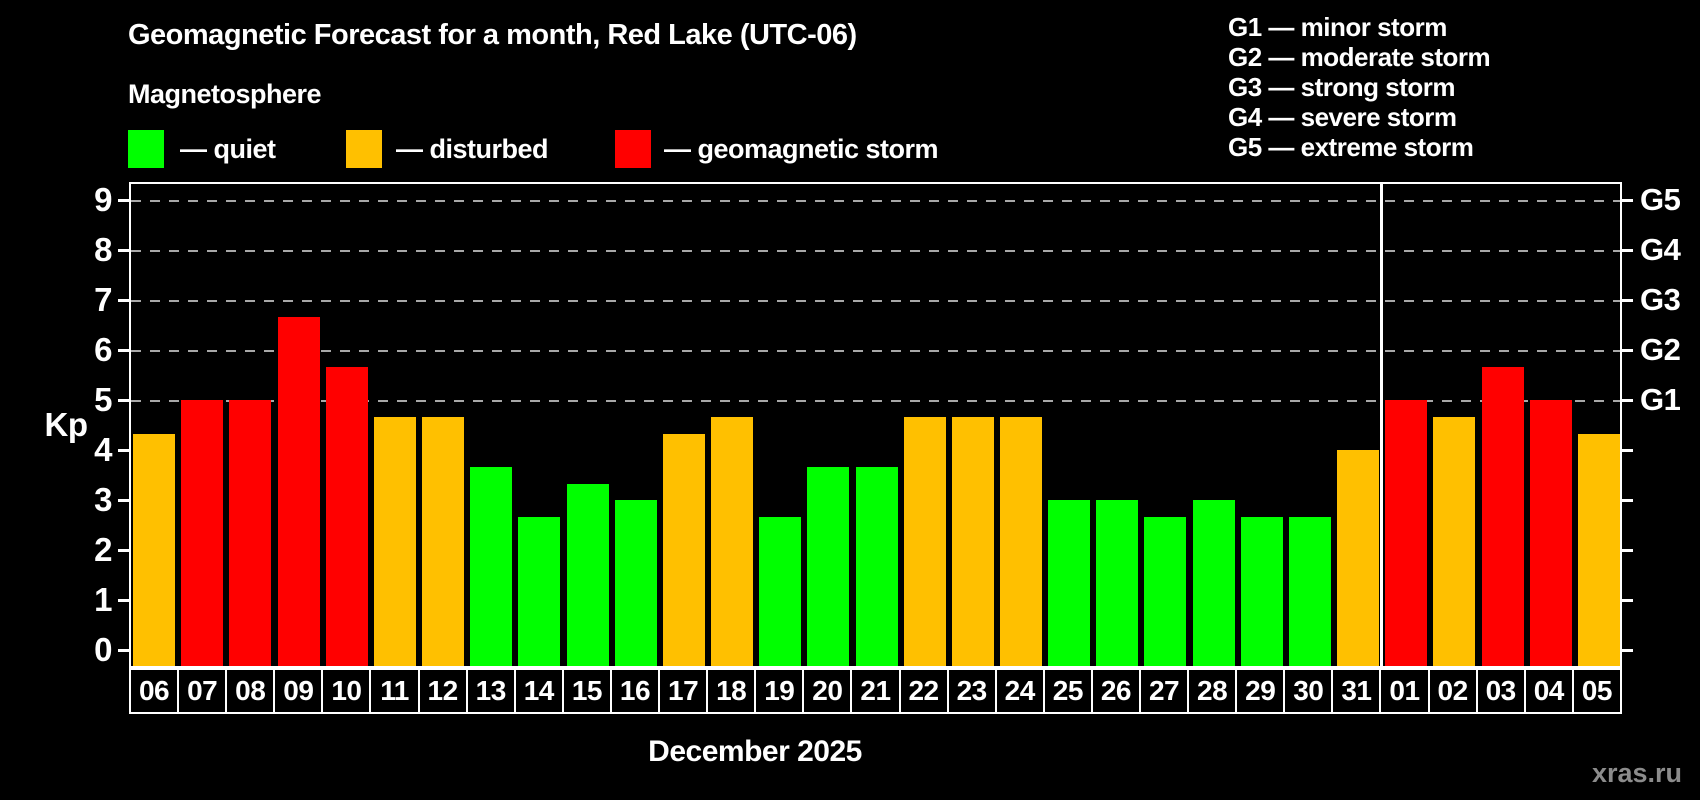 The width and height of the screenshot is (1700, 800). I want to click on day-label-17: 17, so click(684, 691).